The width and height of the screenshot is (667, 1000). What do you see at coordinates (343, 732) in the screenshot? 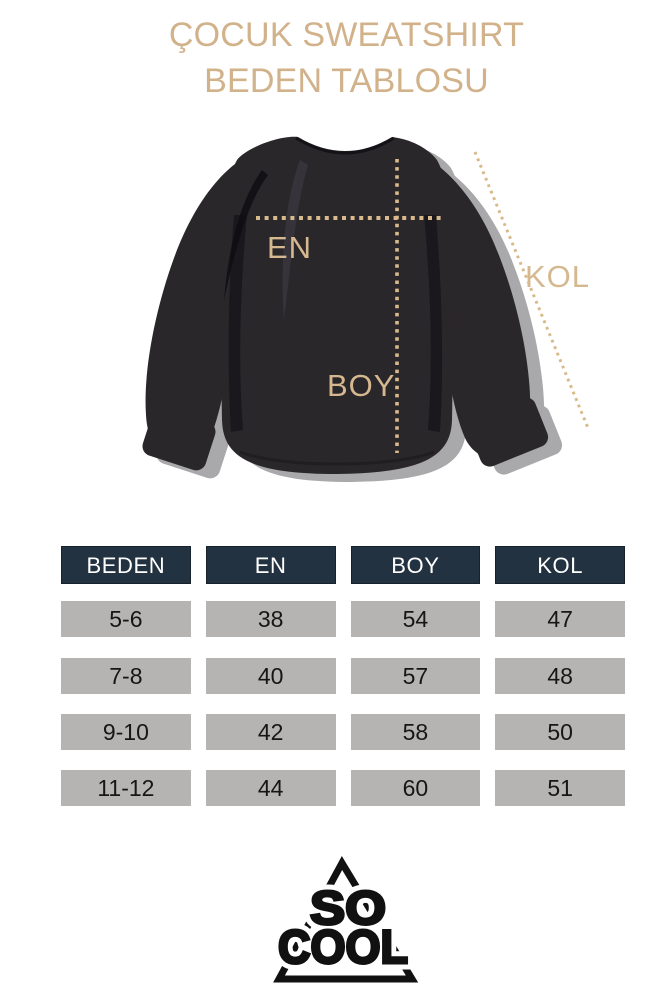
I see `table-row: 9-10 42 58 50` at bounding box center [343, 732].